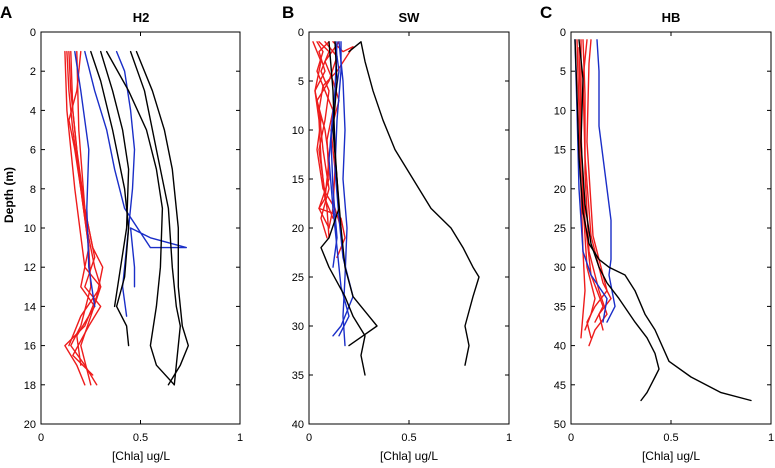 This screenshot has width=775, height=468. I want to click on panel-b-y-tick-label: 25, so click(298, 278).